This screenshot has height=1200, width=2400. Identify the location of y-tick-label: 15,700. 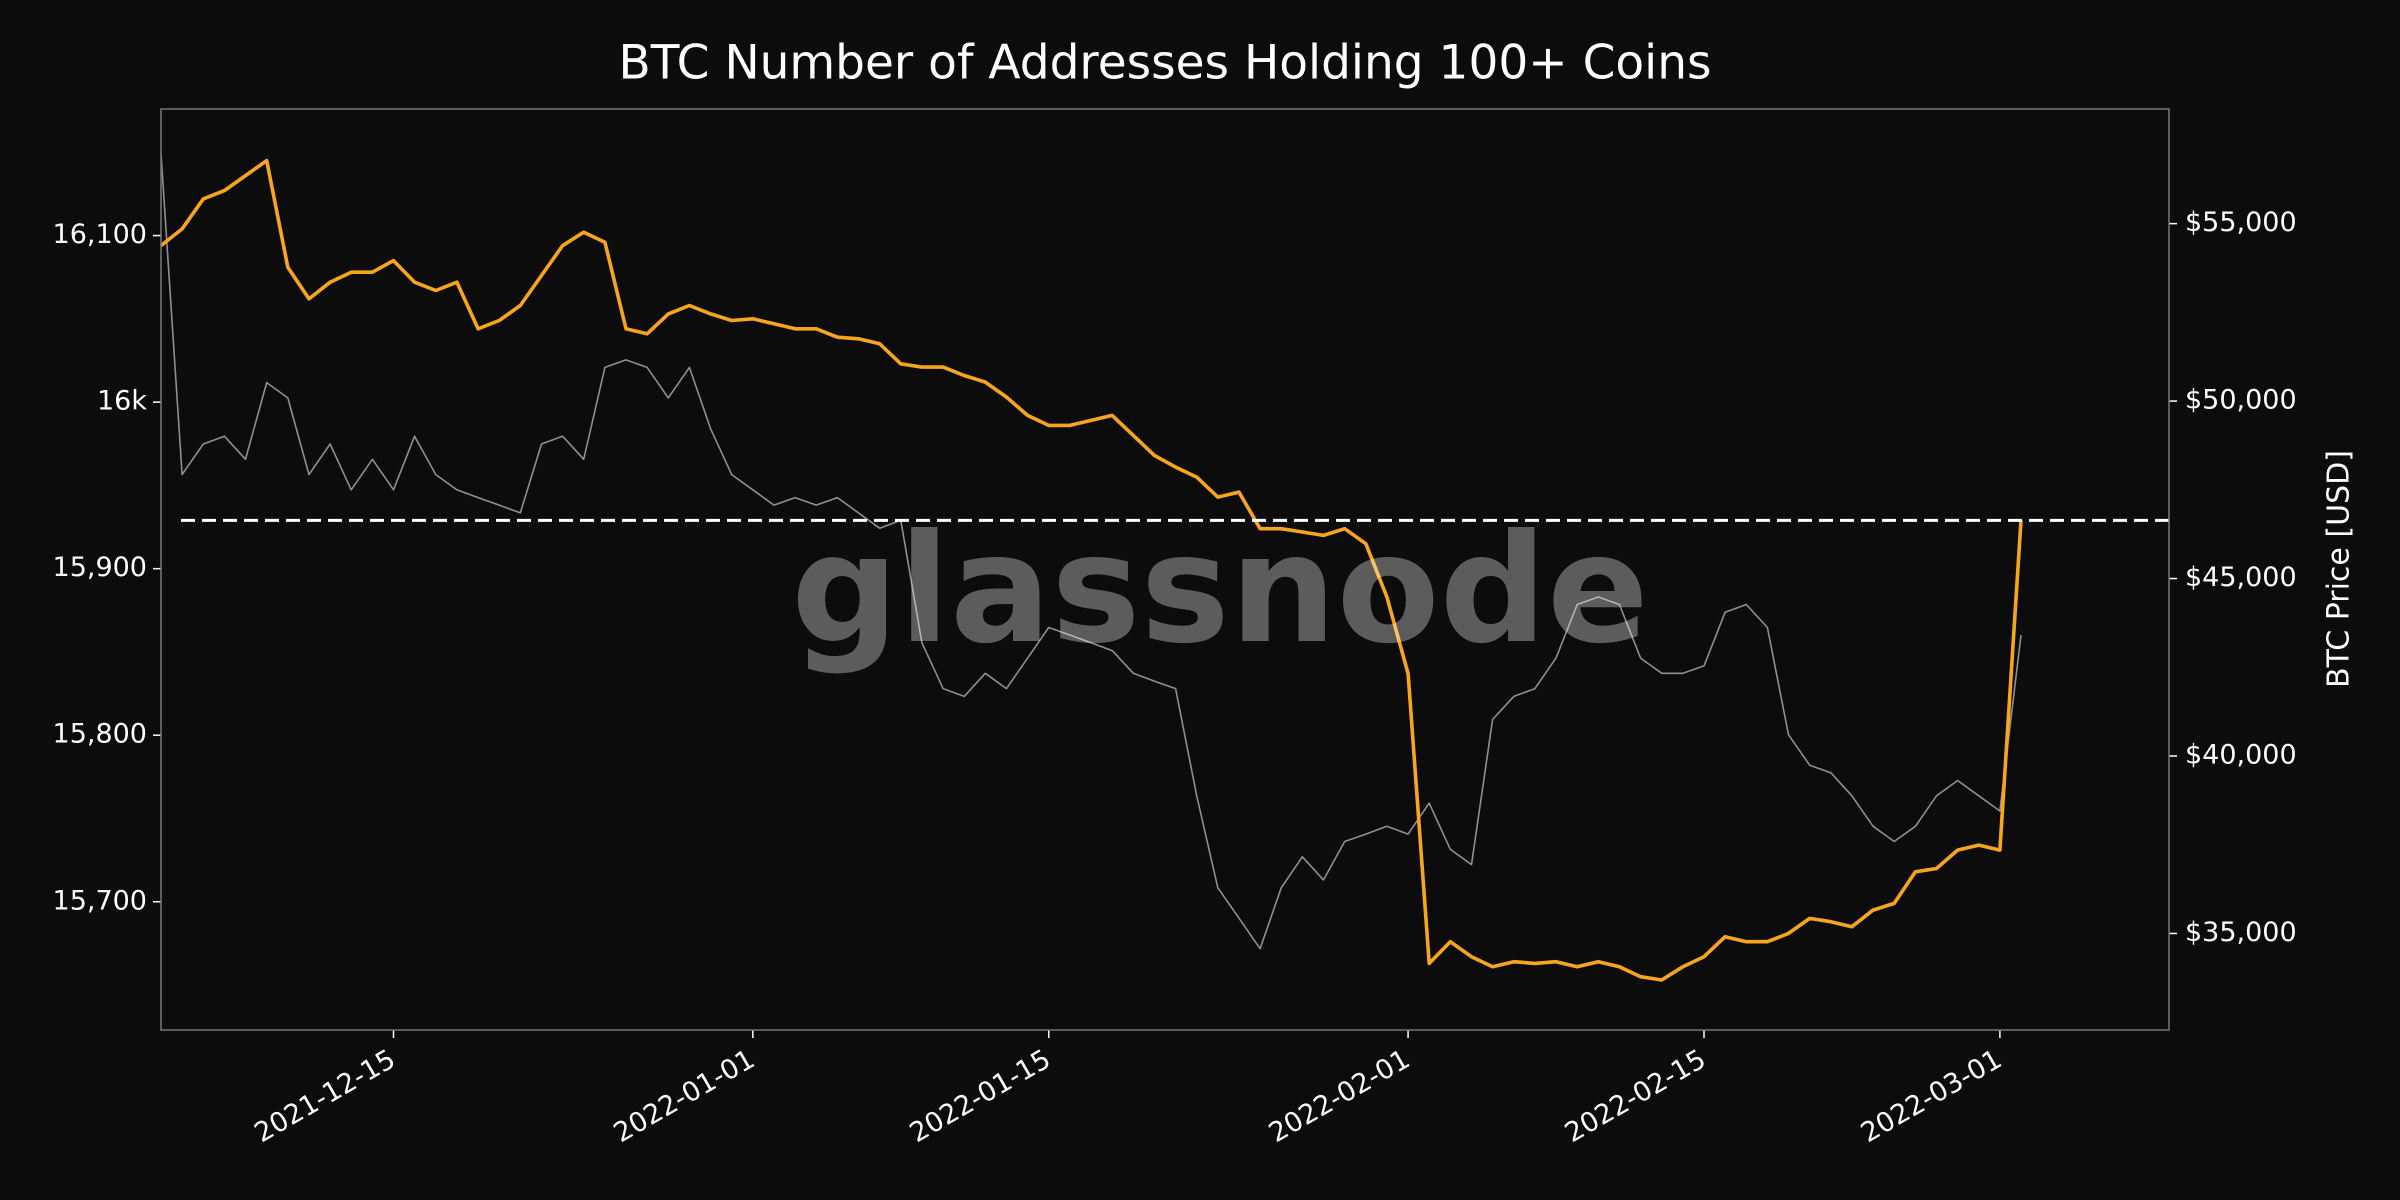
(100, 900).